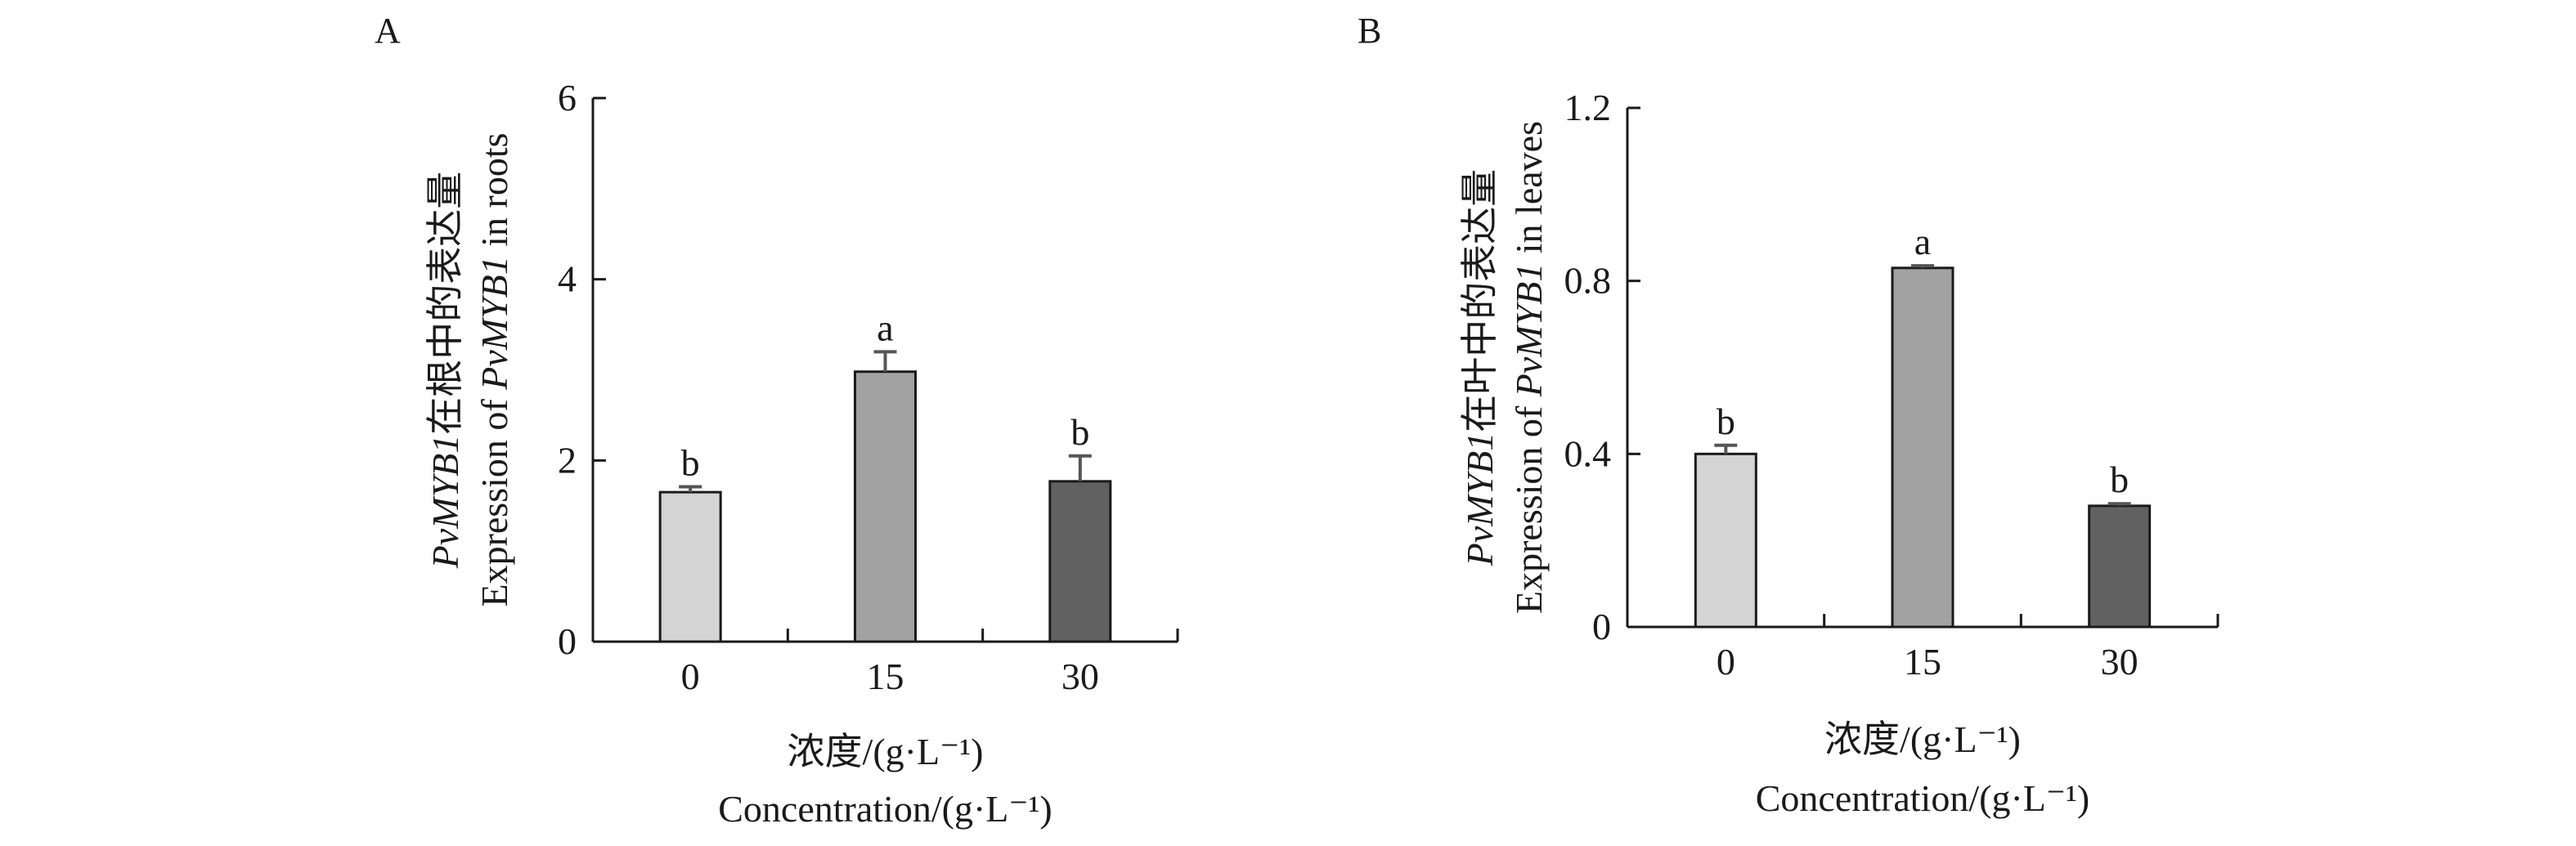 The image size is (2576, 846). What do you see at coordinates (1588, 281) in the screenshot?
I see `y-tick-label: 0.8` at bounding box center [1588, 281].